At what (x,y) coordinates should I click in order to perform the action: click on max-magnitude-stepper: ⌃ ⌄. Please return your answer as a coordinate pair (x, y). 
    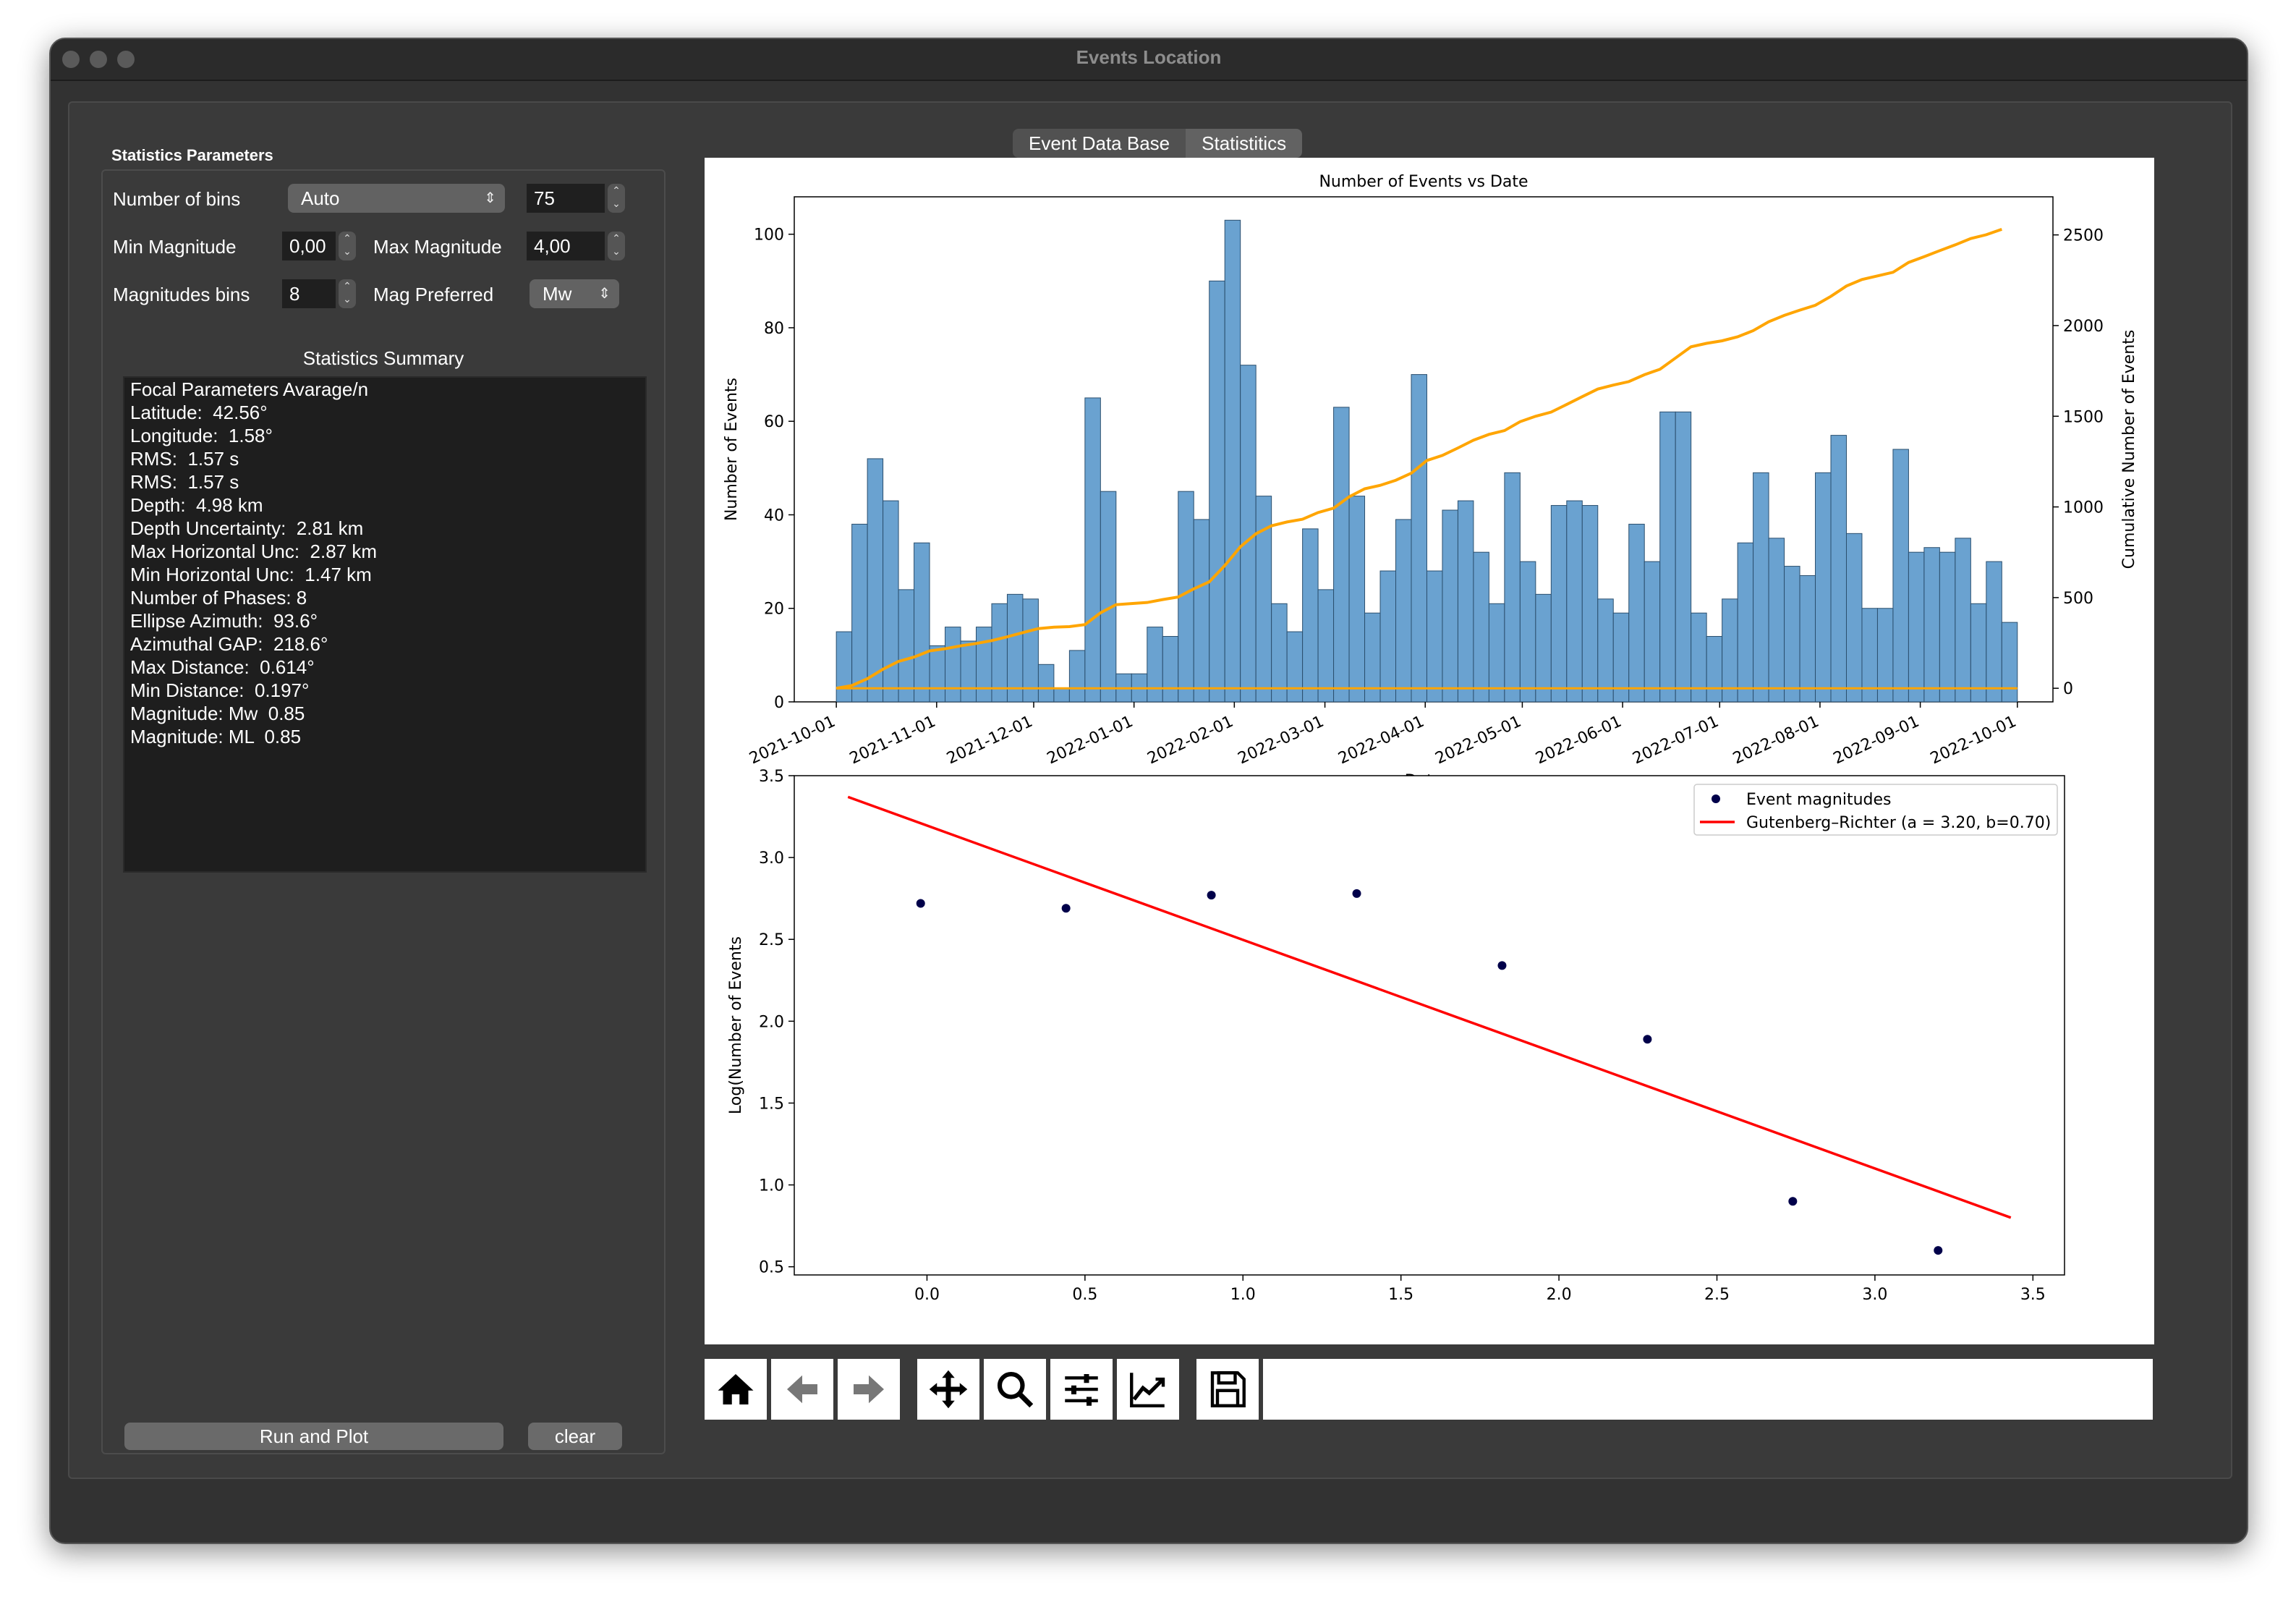
    Looking at the image, I should click on (616, 246).